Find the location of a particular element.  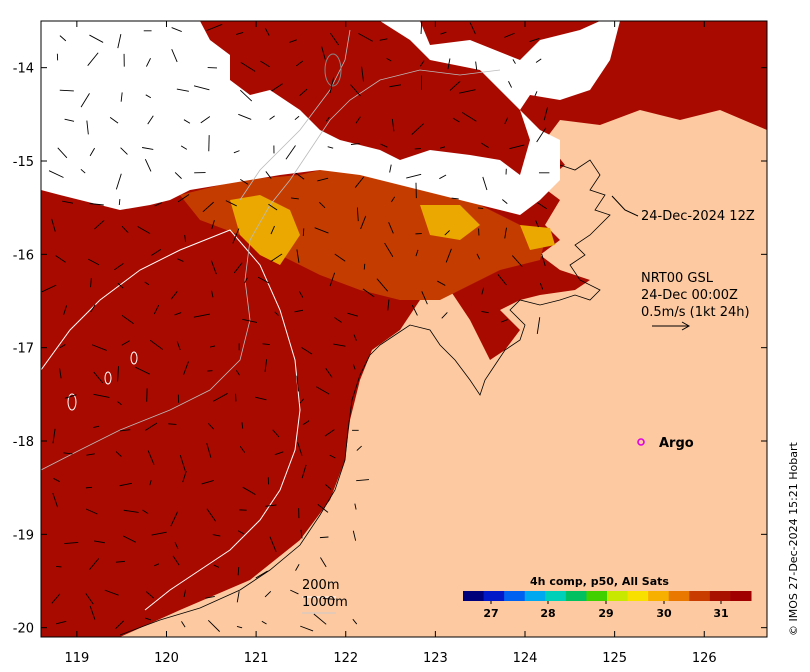

colorbar-ticks: 27 28 29 30 31 is located at coordinates (606, 610).